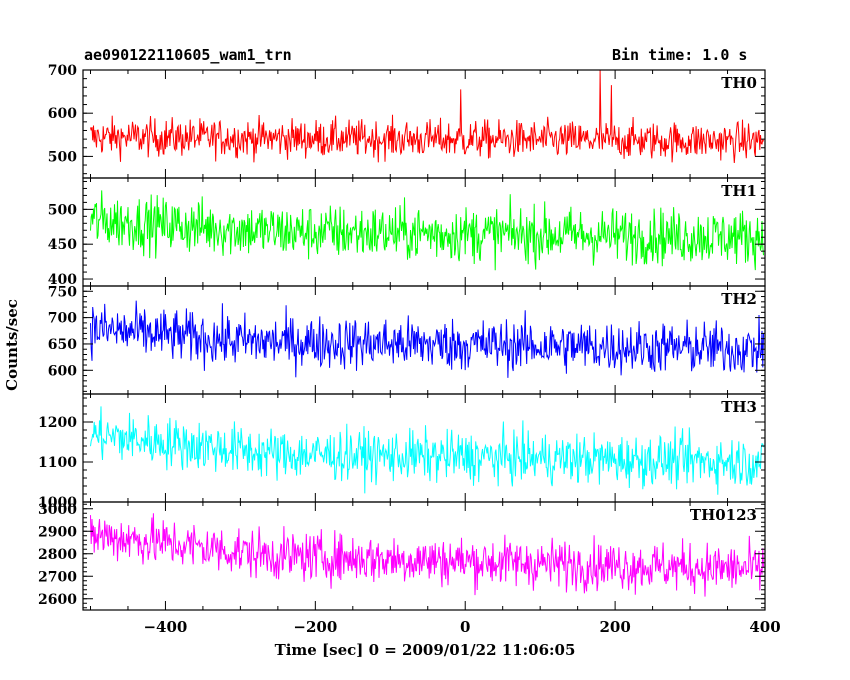 The width and height of the screenshot is (850, 680). Describe the element at coordinates (57, 532) in the screenshot. I see `y-tick-label: 2900` at that location.